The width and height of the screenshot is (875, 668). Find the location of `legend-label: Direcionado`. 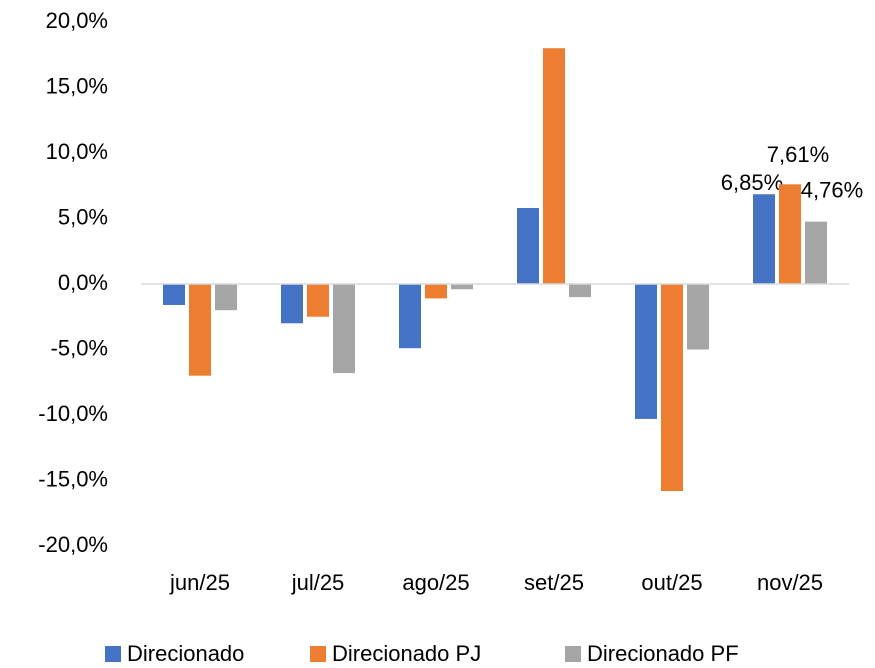

legend-label: Direcionado is located at coordinates (185, 653).